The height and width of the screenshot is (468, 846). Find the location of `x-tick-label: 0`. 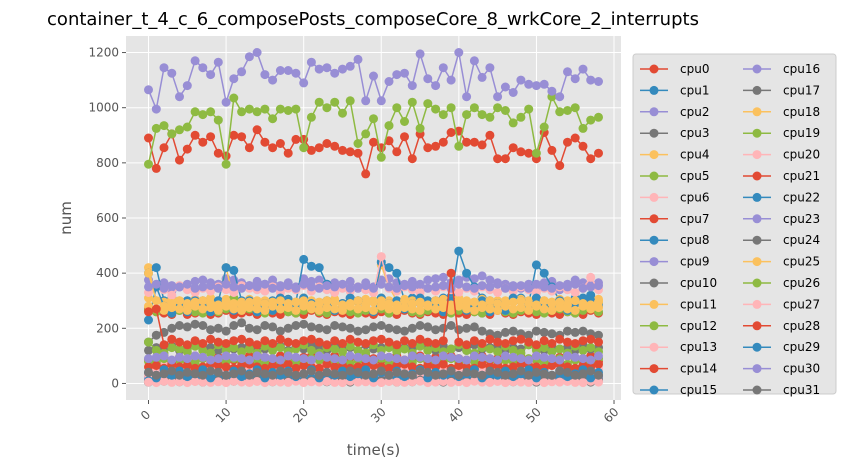

x-tick-label: 0 is located at coordinates (145, 415).